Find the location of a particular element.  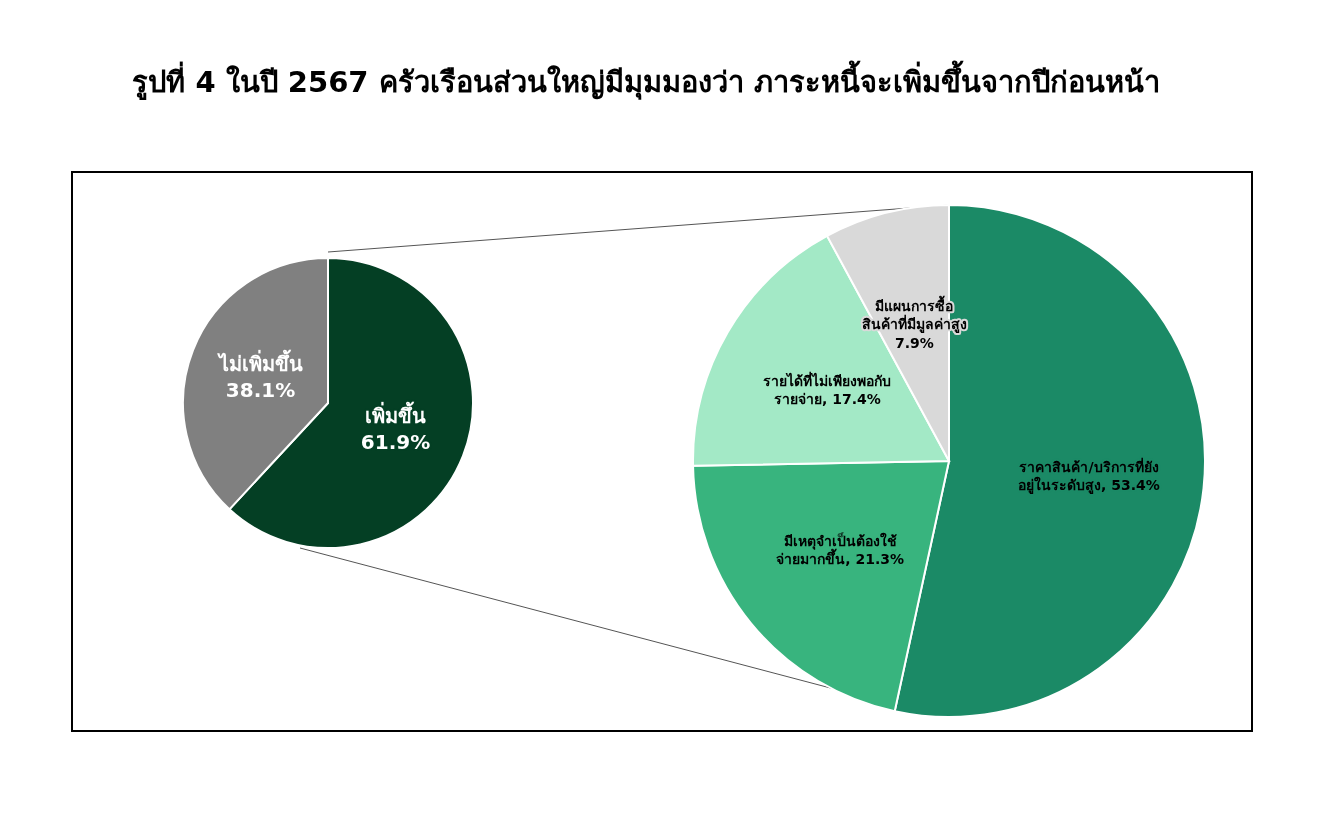

data-label: 7.9% is located at coordinates (914, 342).